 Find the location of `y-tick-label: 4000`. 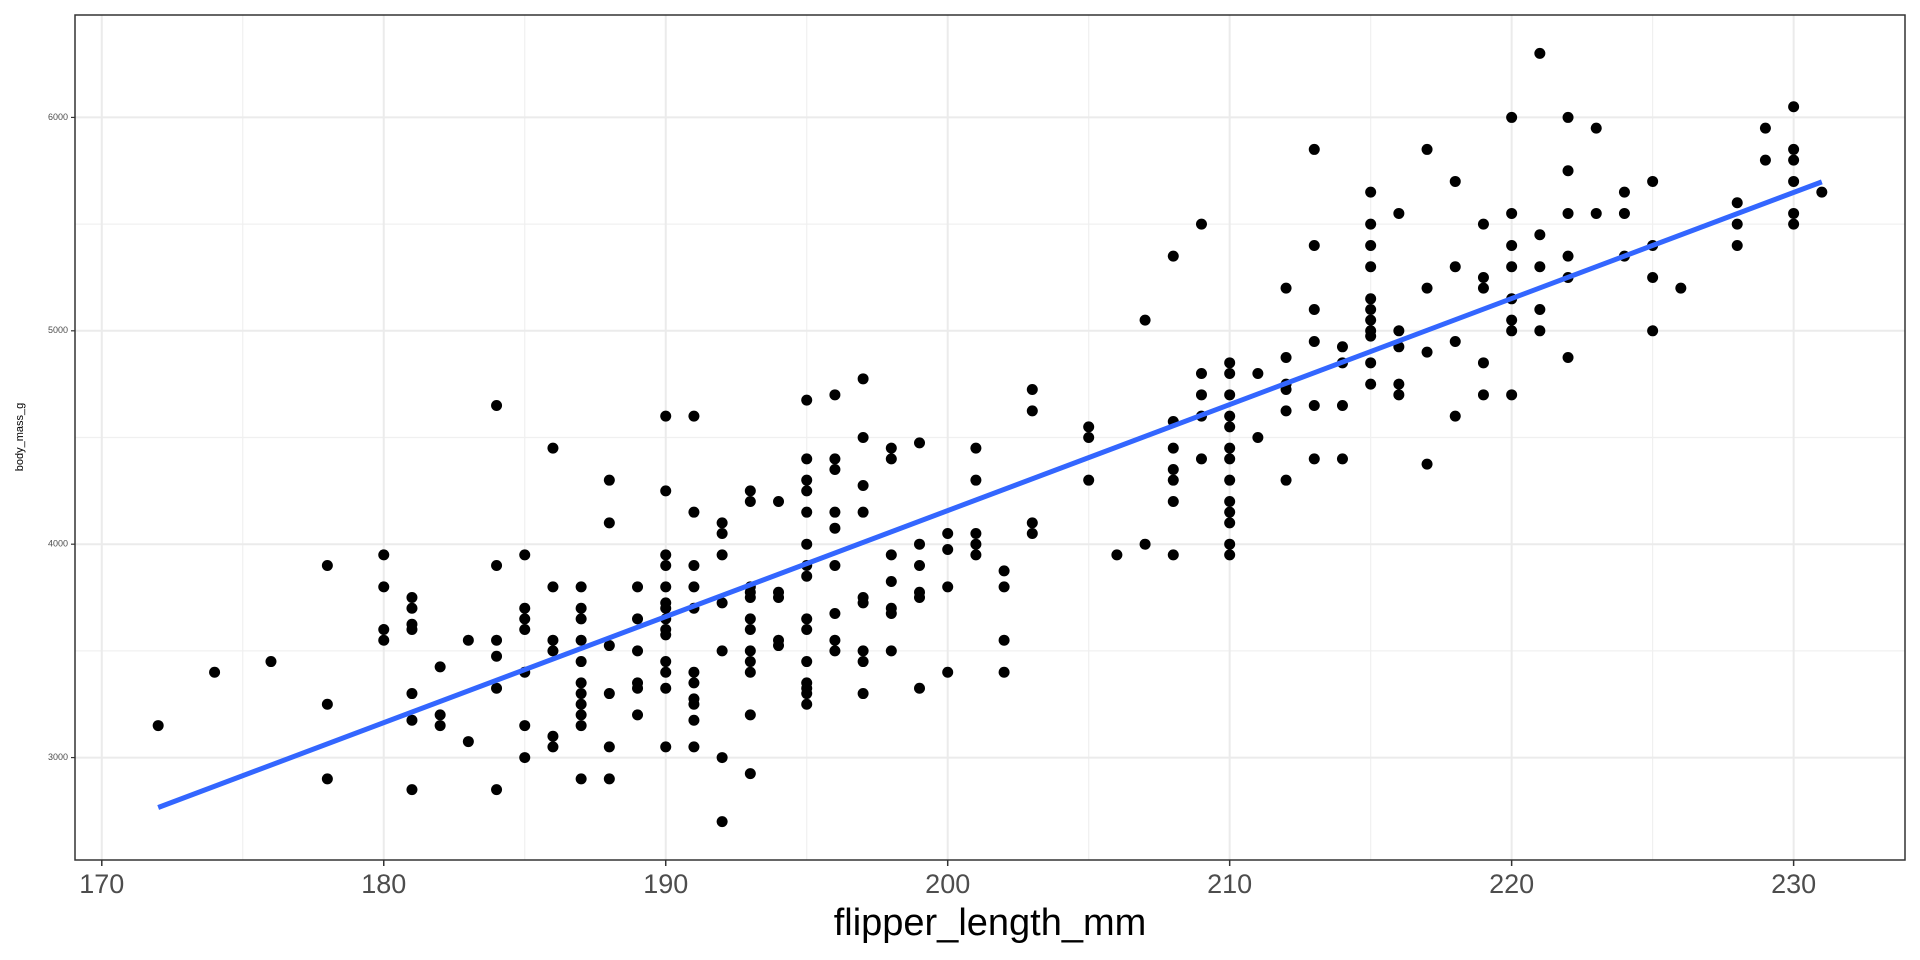

y-tick-label: 4000 is located at coordinates (58, 544).